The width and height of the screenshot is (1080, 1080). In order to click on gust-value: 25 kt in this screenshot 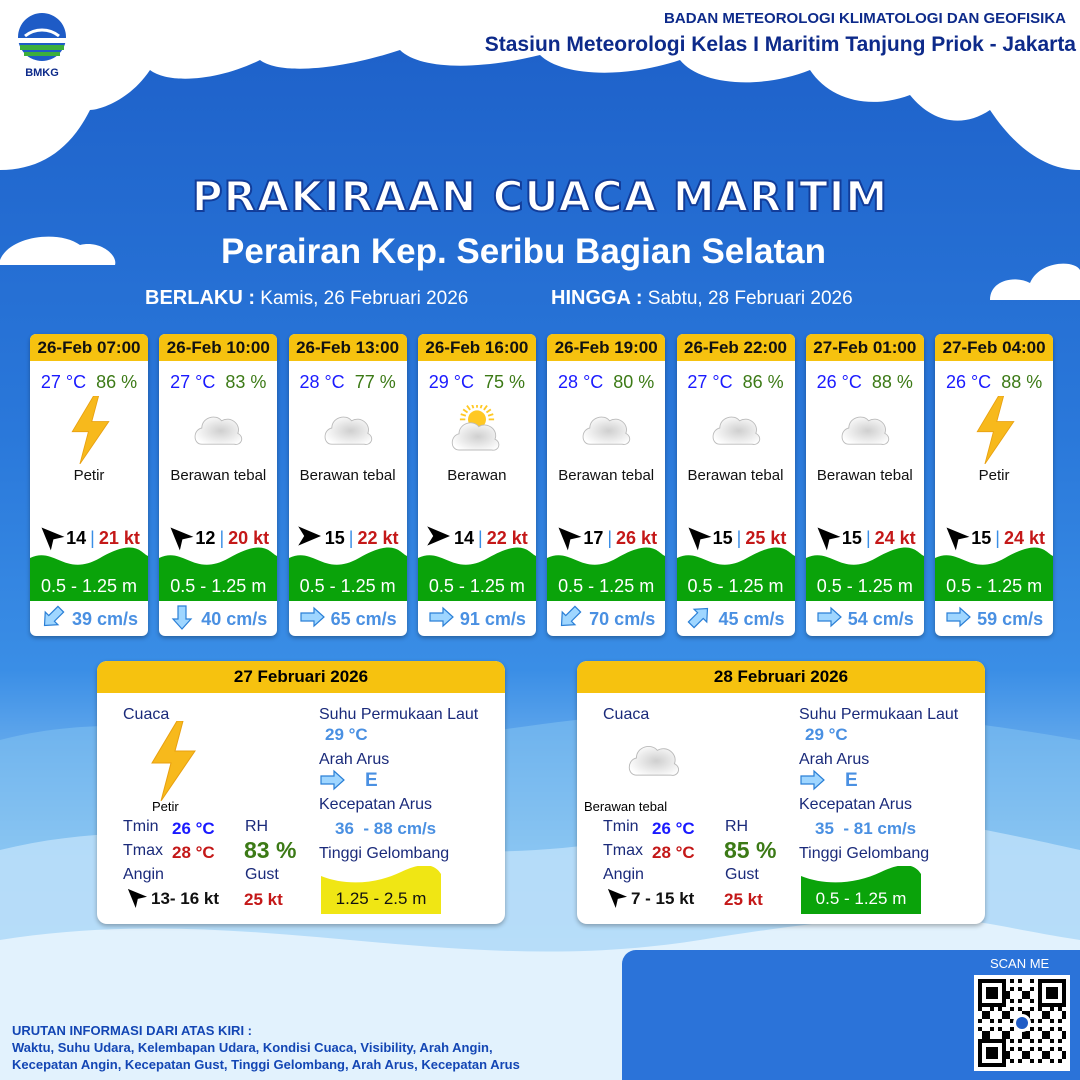, I will do `click(263, 899)`.